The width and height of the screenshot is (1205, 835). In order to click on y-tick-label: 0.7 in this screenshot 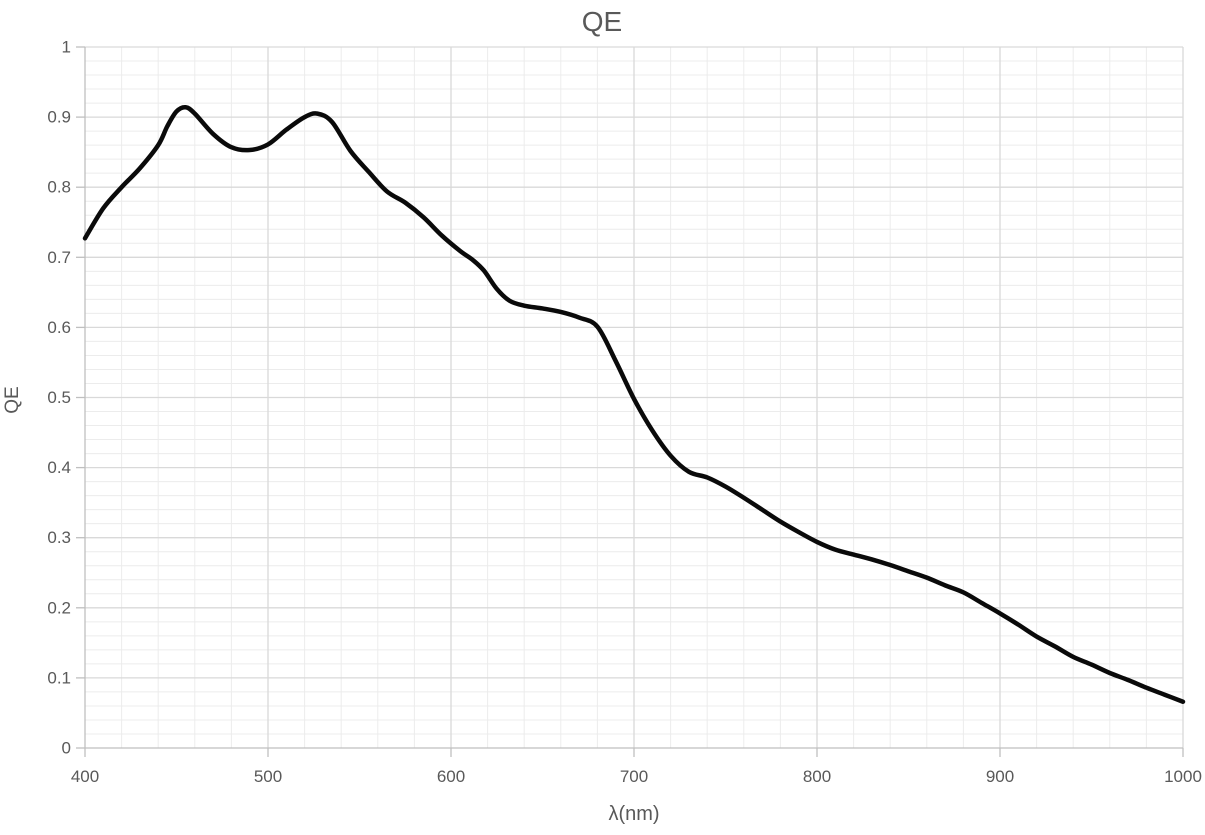, I will do `click(59, 257)`.